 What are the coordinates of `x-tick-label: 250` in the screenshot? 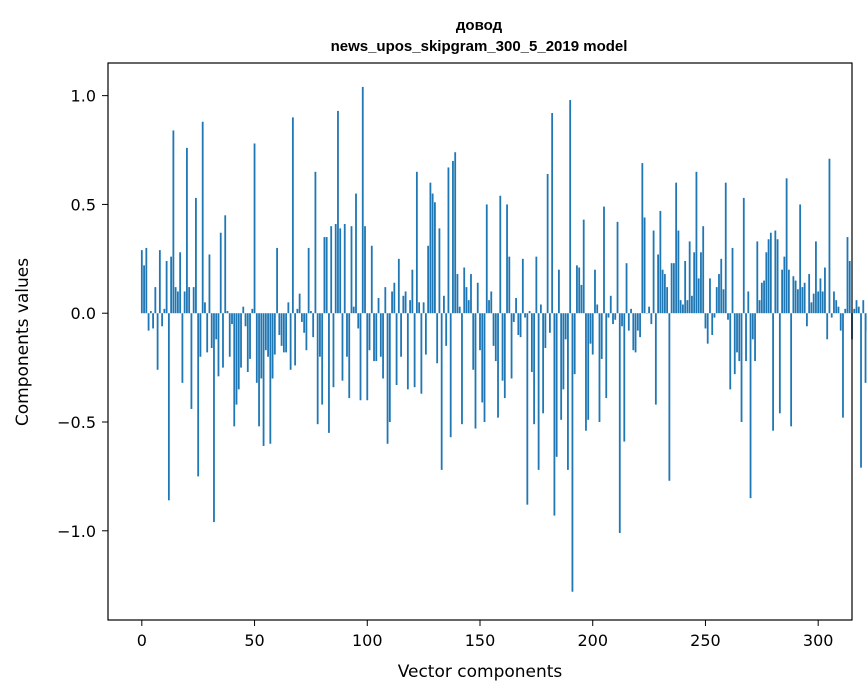 It's located at (705, 640).